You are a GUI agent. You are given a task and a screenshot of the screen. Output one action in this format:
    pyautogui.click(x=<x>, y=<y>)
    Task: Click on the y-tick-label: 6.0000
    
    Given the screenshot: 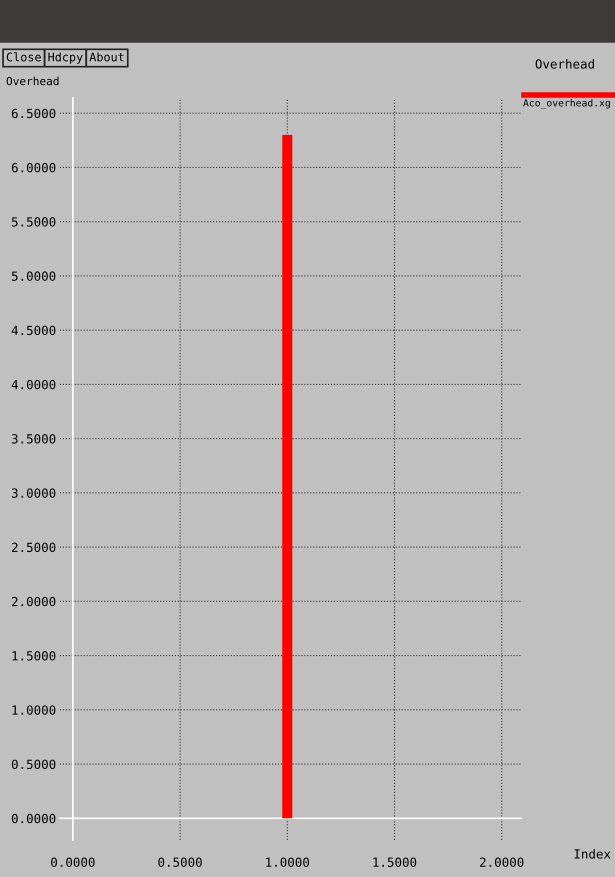 What is the action you would take?
    pyautogui.click(x=34, y=167)
    